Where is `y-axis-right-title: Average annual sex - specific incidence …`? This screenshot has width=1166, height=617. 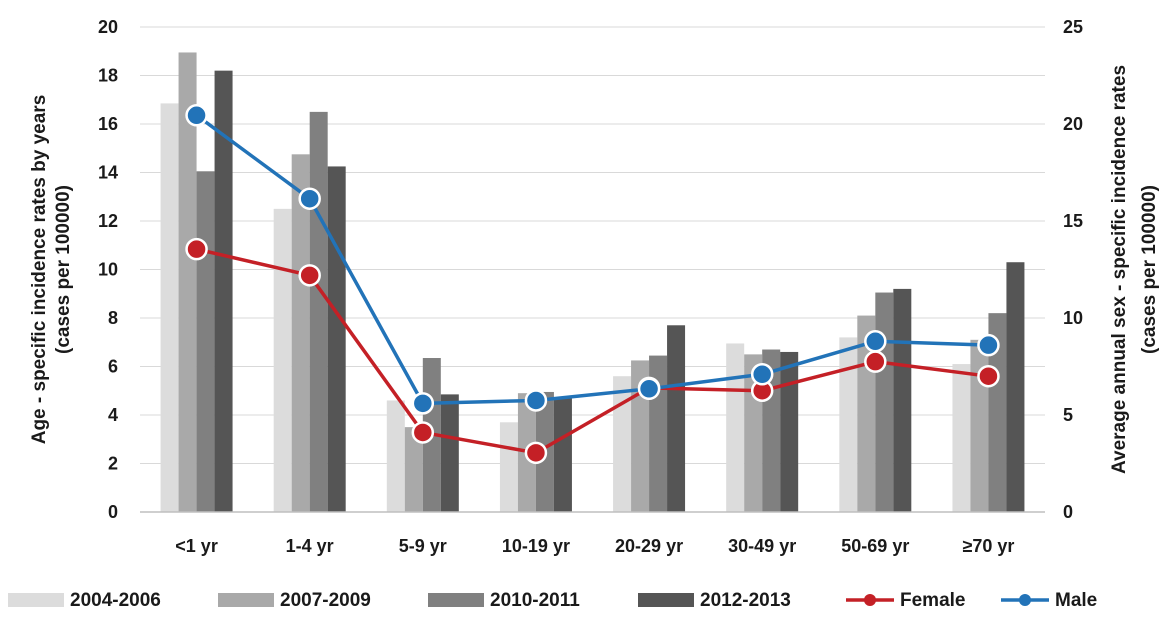
y-axis-right-title: Average annual sex - specific incidence … is located at coordinates (1119, 269).